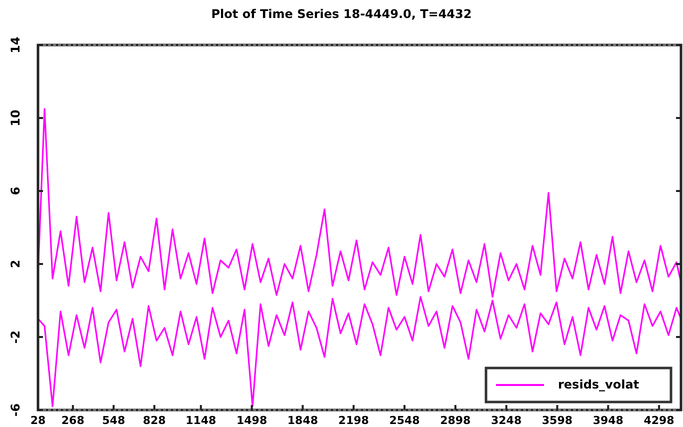 This screenshot has width=683, height=427. What do you see at coordinates (15, 410) in the screenshot?
I see `y-tick-label: -6` at bounding box center [15, 410].